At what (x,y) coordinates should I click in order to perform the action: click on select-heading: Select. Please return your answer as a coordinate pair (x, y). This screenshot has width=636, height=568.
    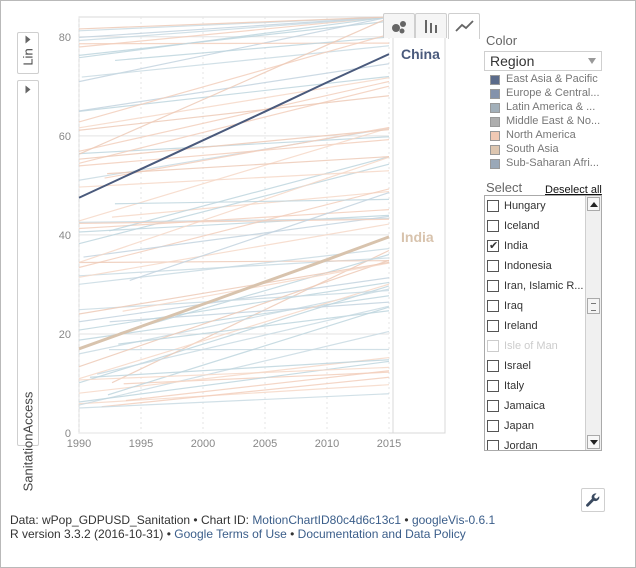
    Looking at the image, I should click on (504, 187).